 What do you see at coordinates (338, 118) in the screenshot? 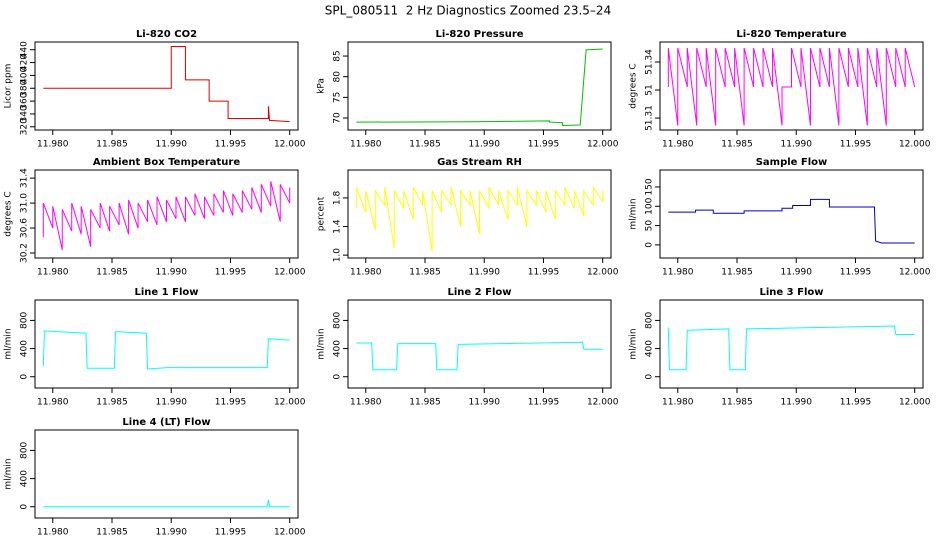
I see `y-tick-label: 70` at bounding box center [338, 118].